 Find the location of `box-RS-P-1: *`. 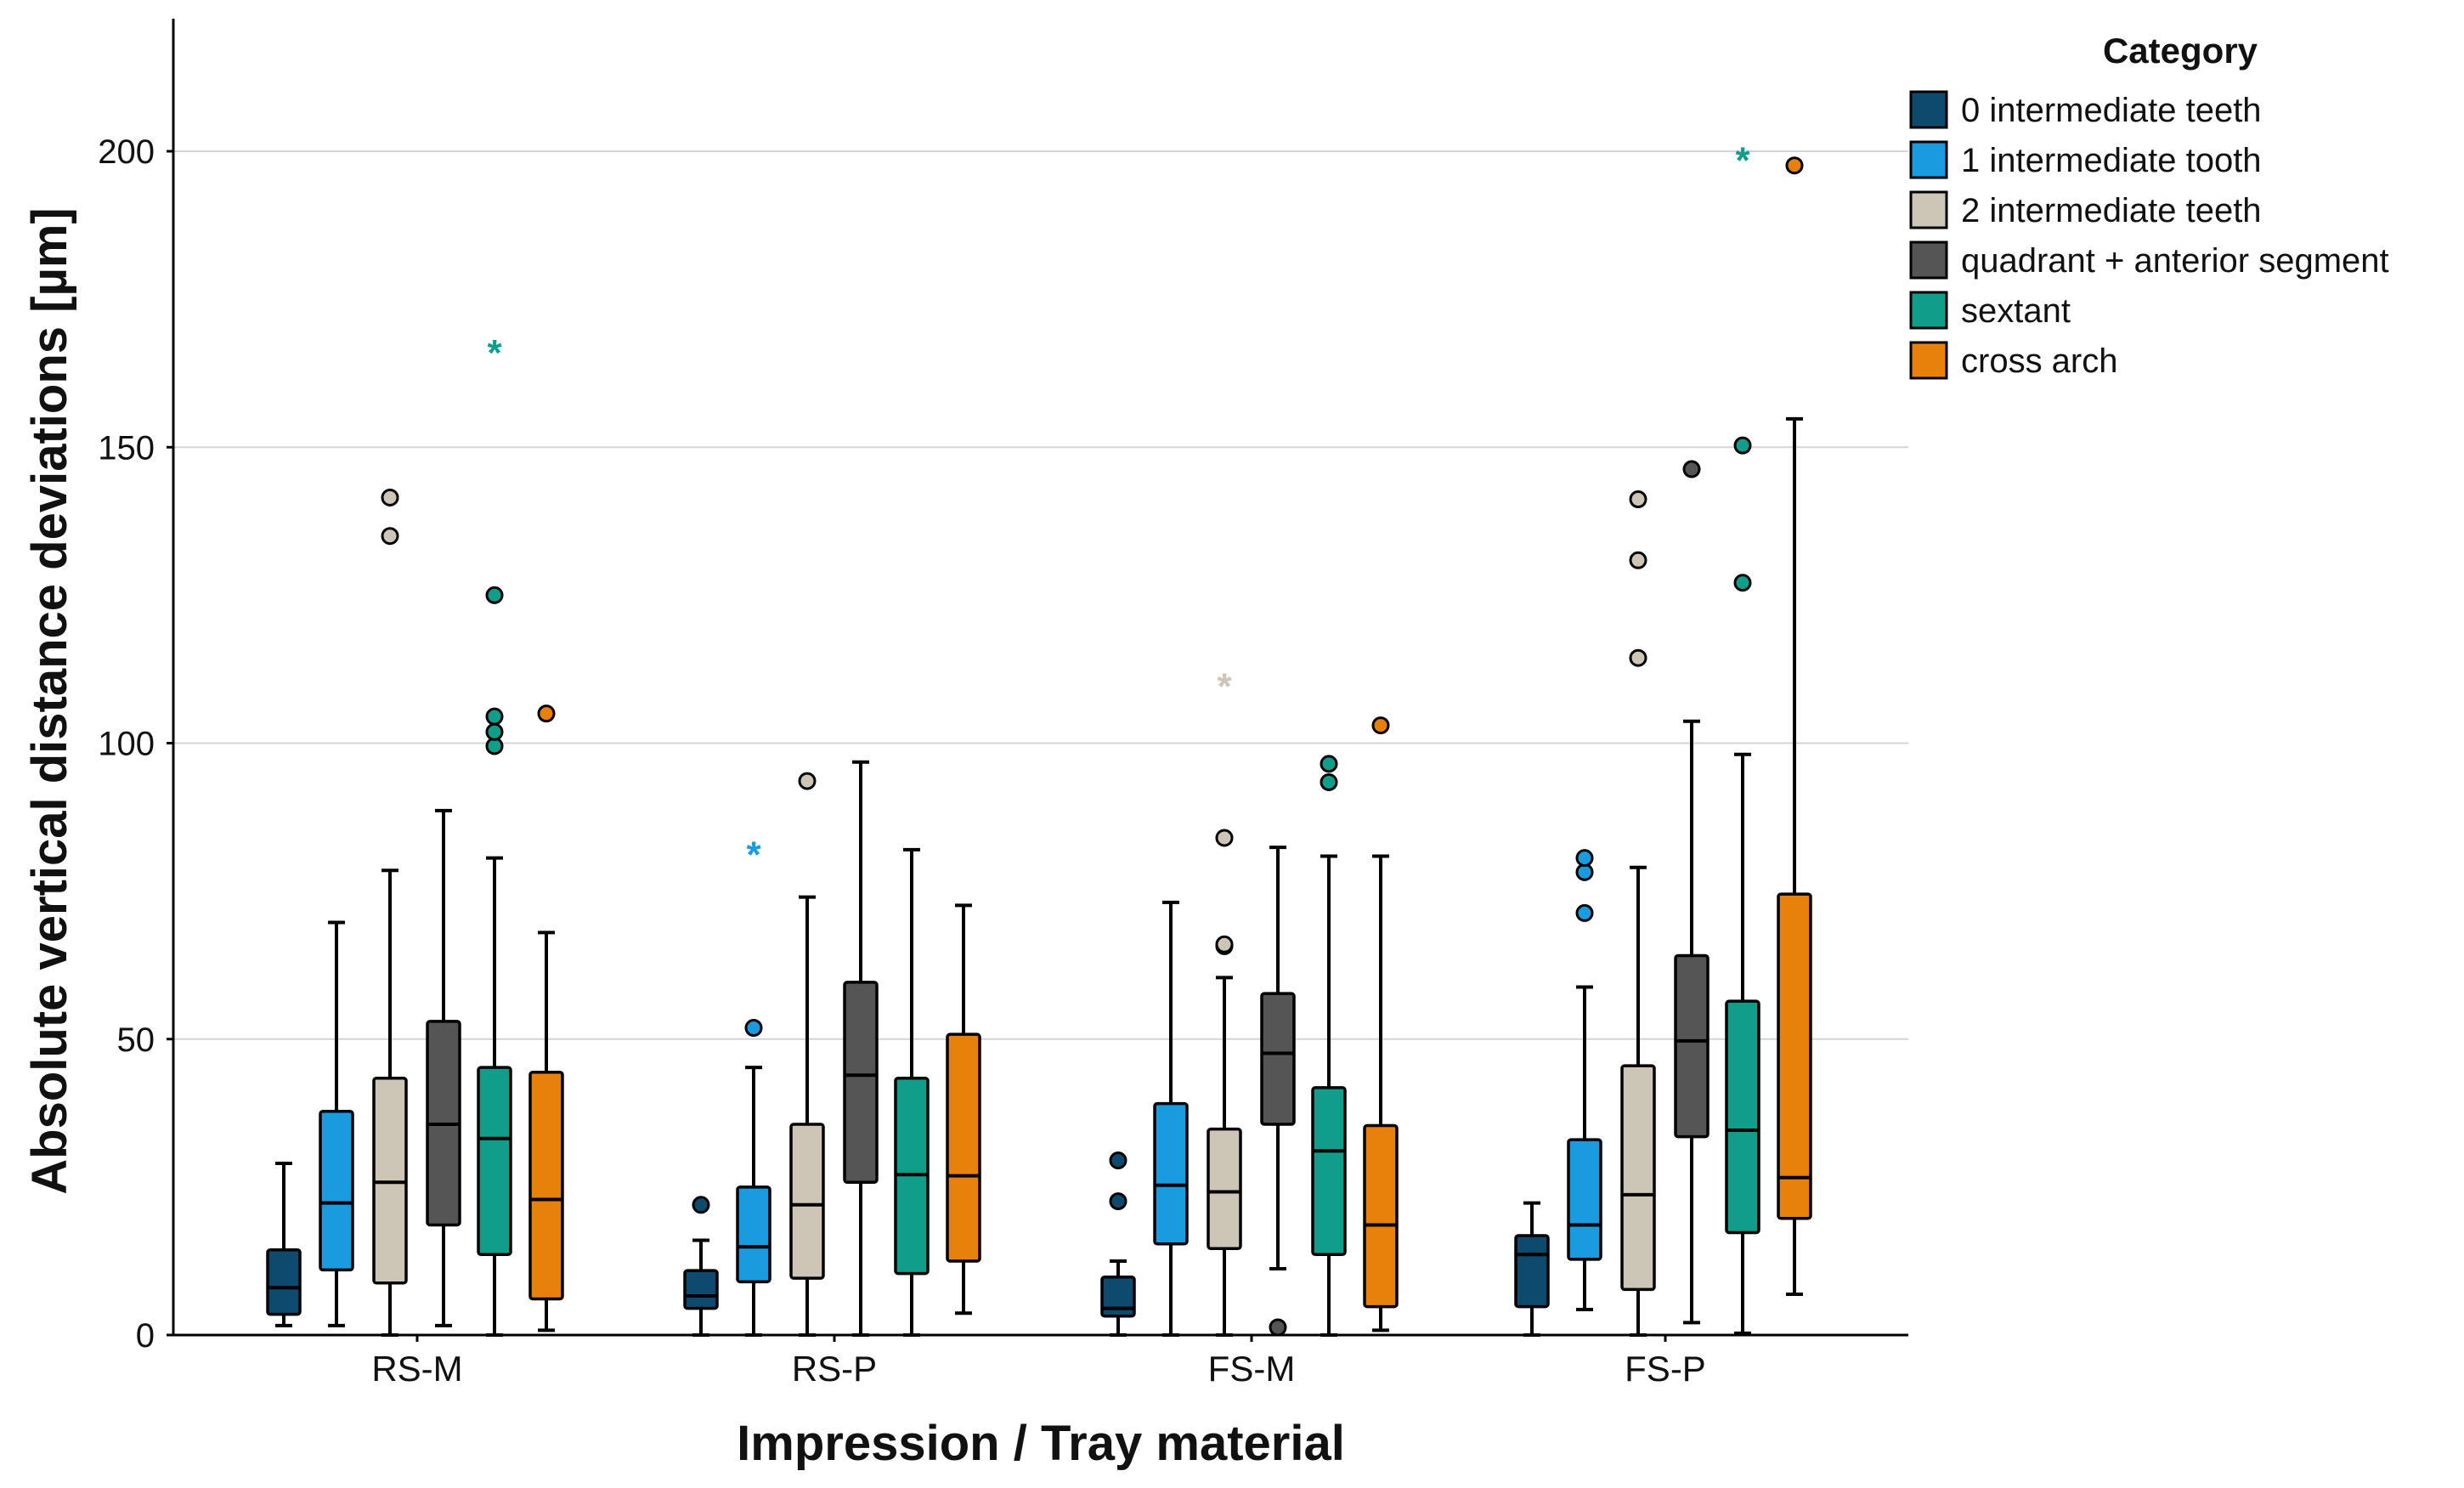

box-RS-P-1: * is located at coordinates (753, 1085).